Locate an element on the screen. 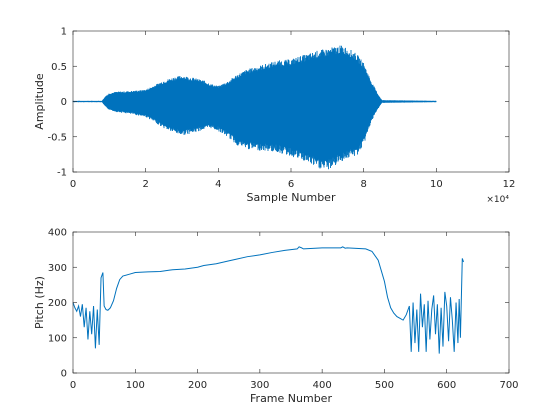  x-tick-label: 8 is located at coordinates (363, 184).